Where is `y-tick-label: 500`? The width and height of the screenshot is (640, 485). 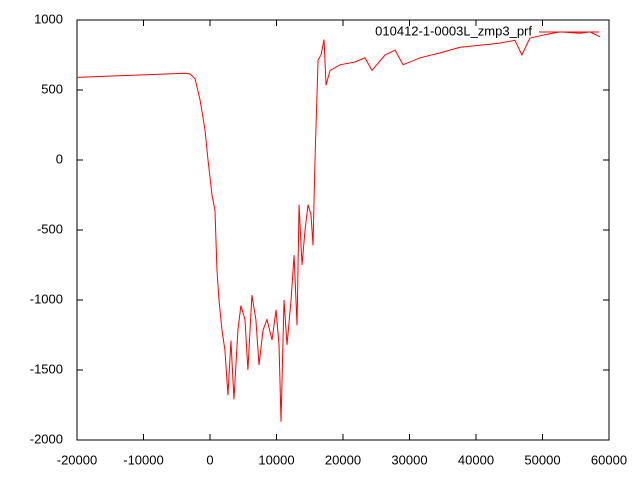
y-tick-label: 500 is located at coordinates (52, 88).